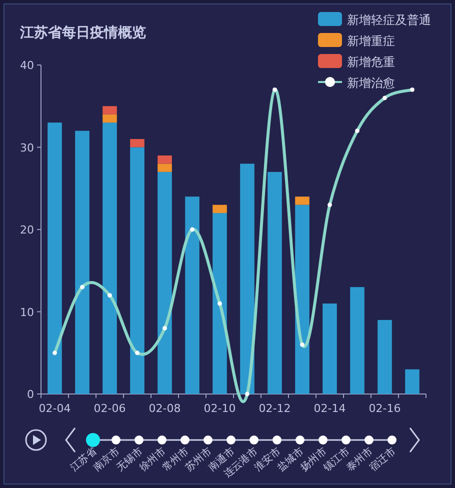  I want to click on x-tick-label: 02-16, so click(384, 408).